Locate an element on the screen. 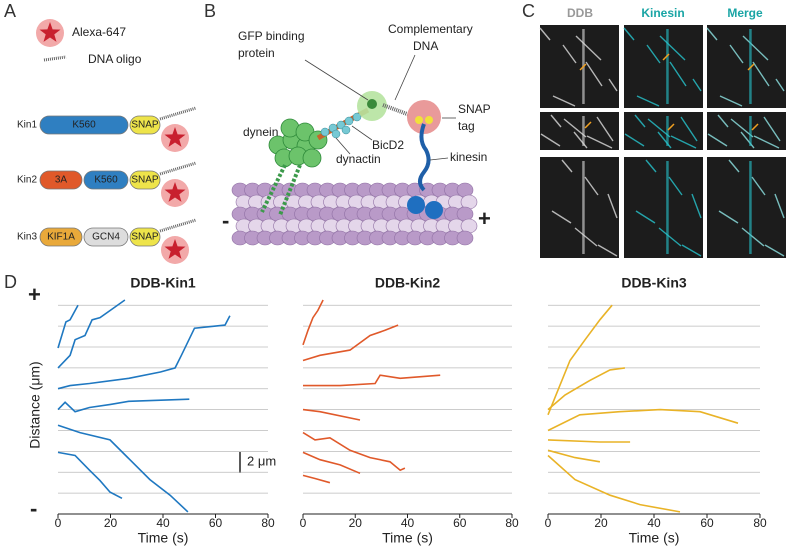  panel-label: A is located at coordinates (10, 11).